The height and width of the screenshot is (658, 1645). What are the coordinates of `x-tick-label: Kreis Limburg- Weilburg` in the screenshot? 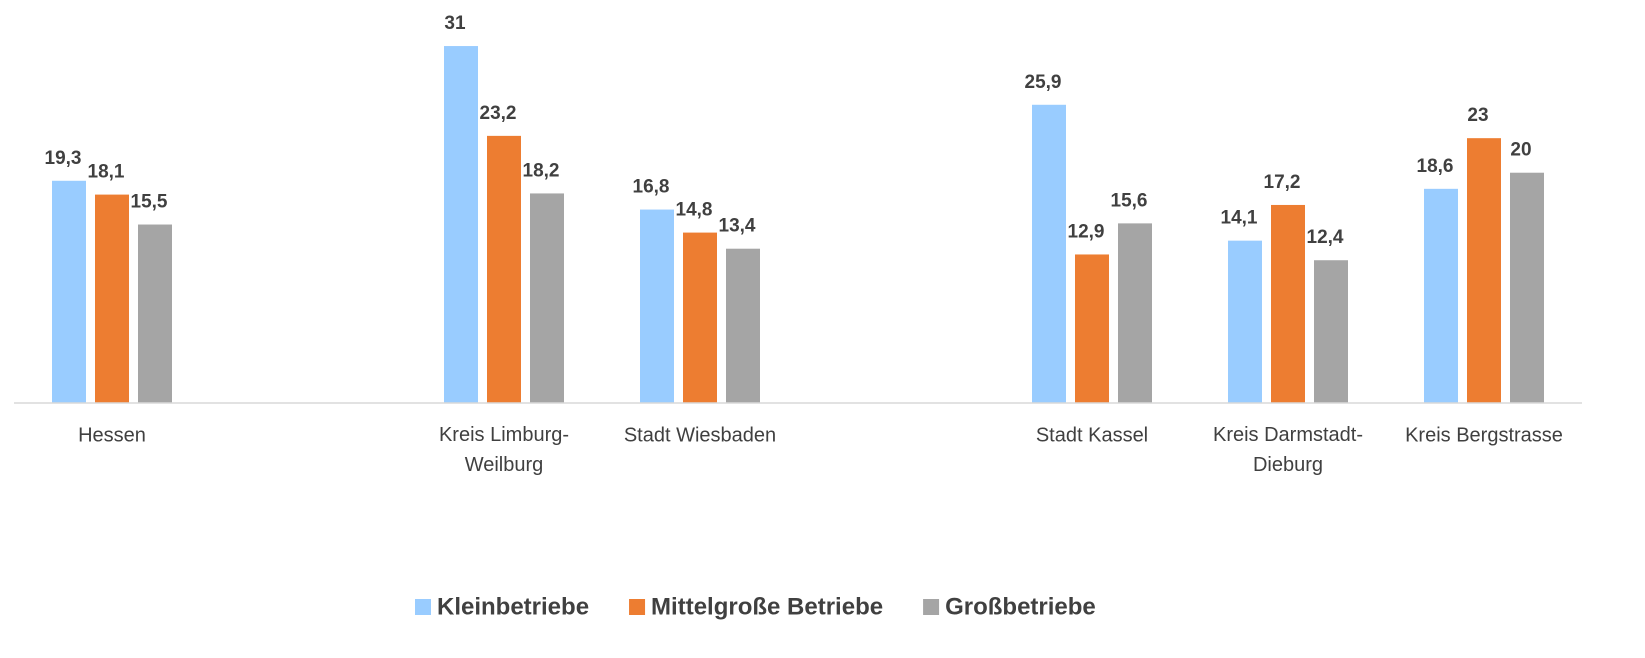 It's located at (504, 450).